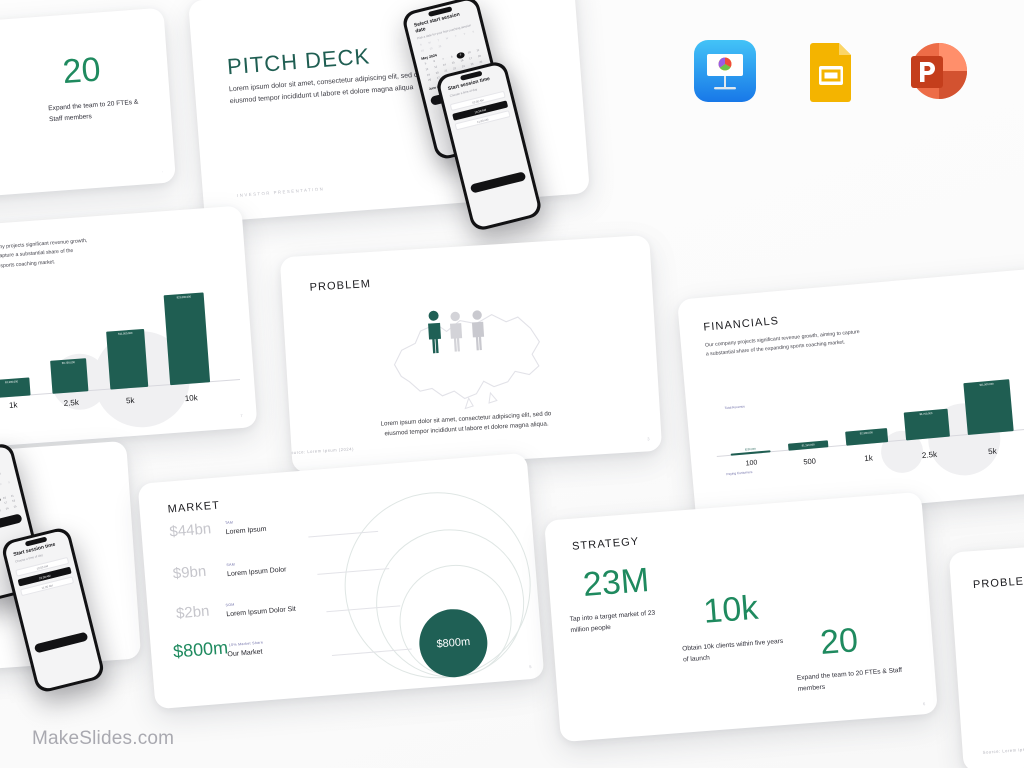 The image size is (1024, 768). What do you see at coordinates (839, 641) in the screenshot?
I see `strategy-number: 20` at bounding box center [839, 641].